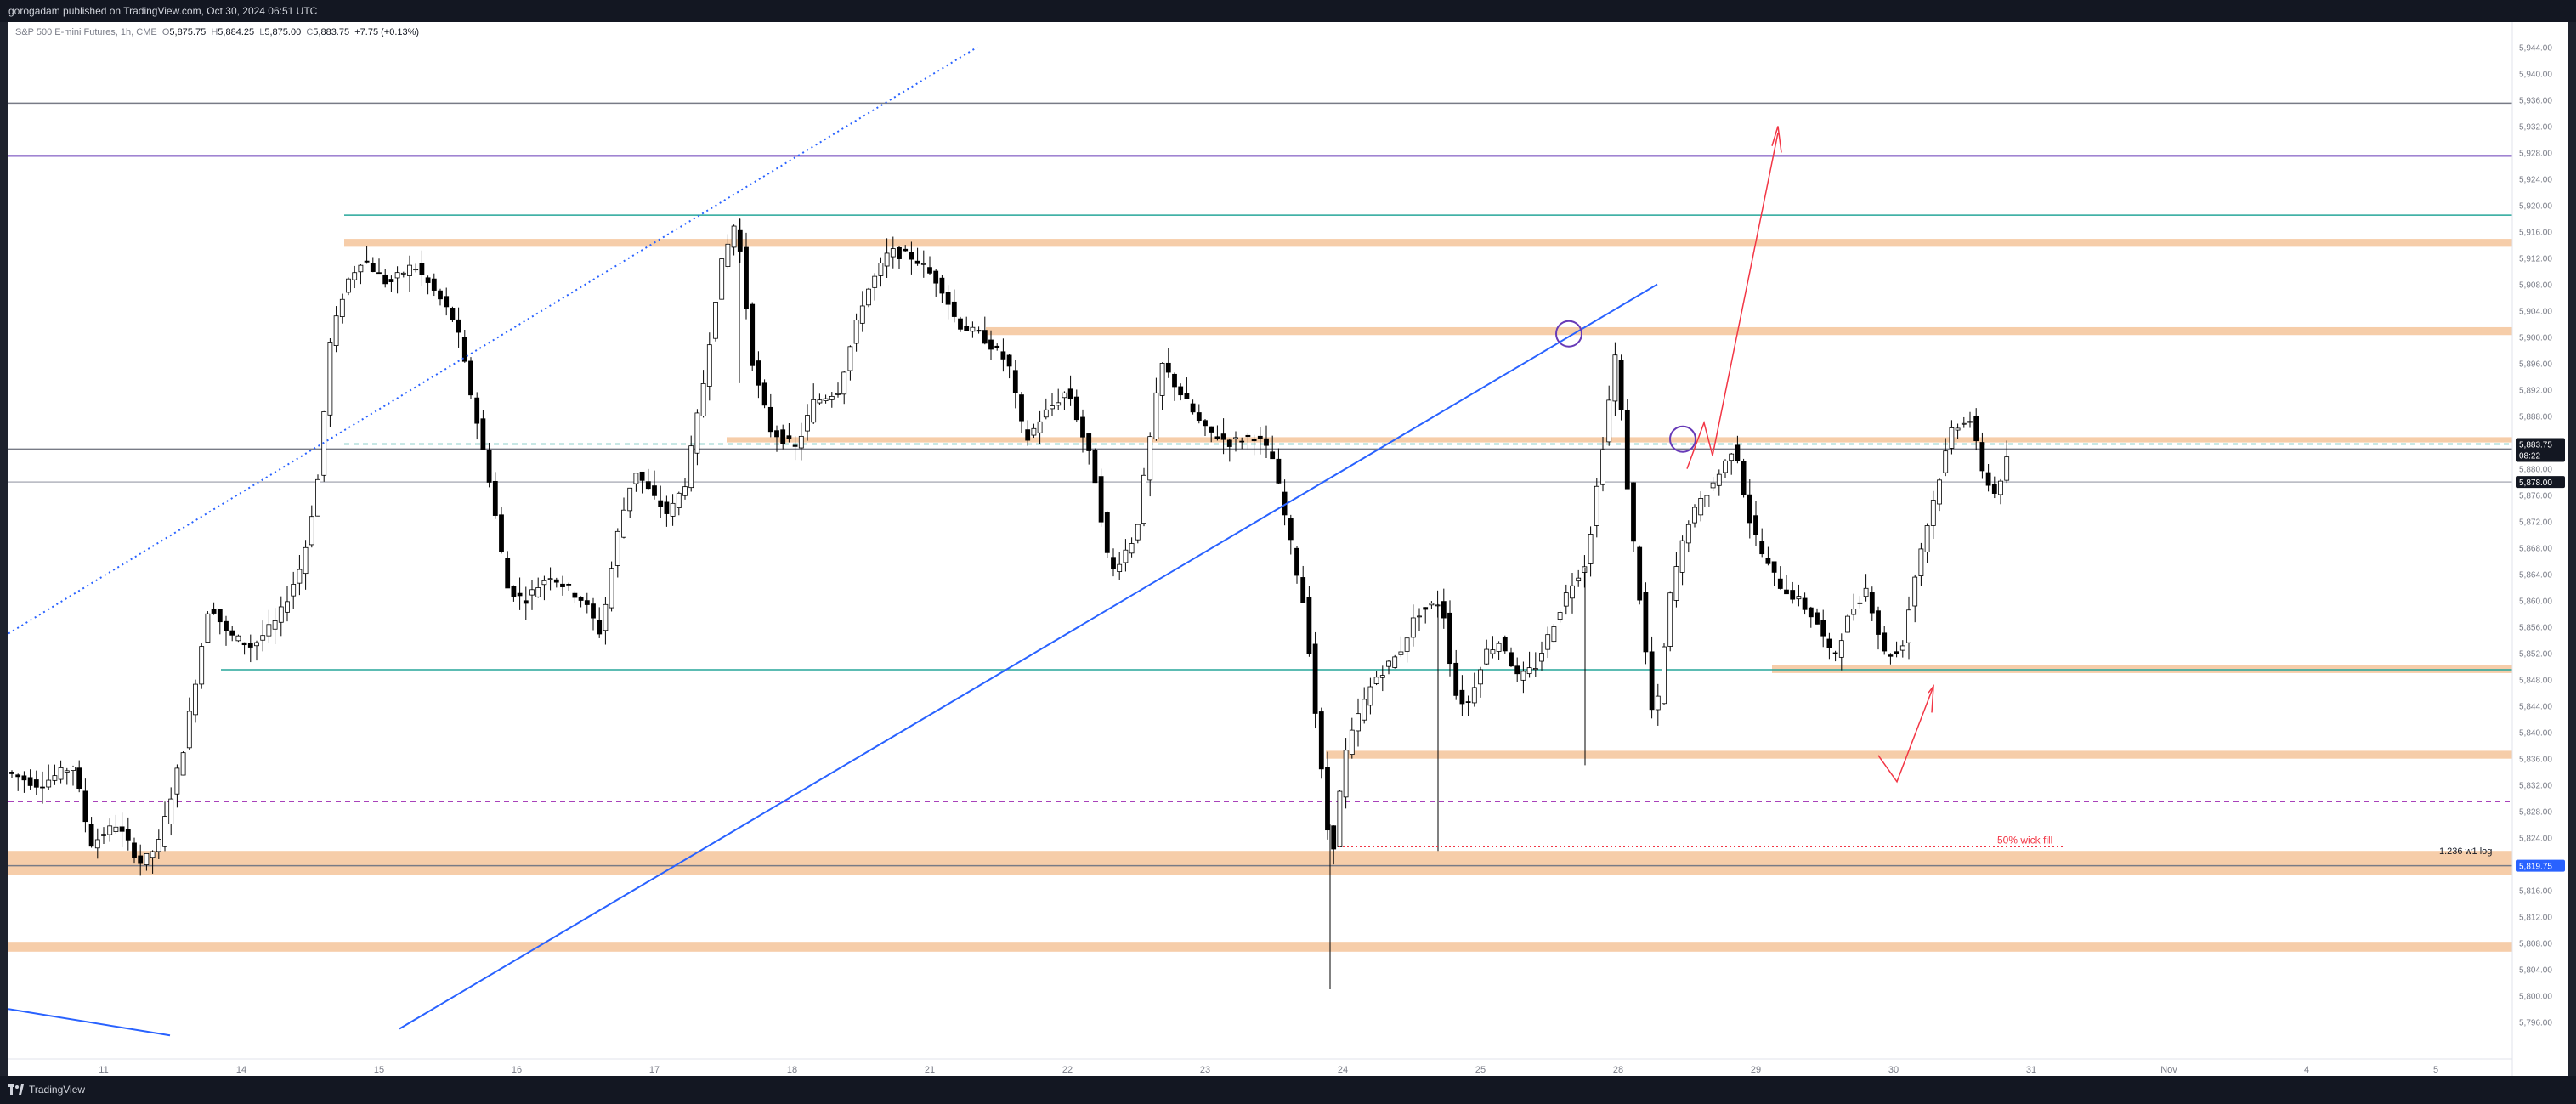  Describe the element at coordinates (2306, 1070) in the screenshot. I see `x-tick-label: 4` at that location.